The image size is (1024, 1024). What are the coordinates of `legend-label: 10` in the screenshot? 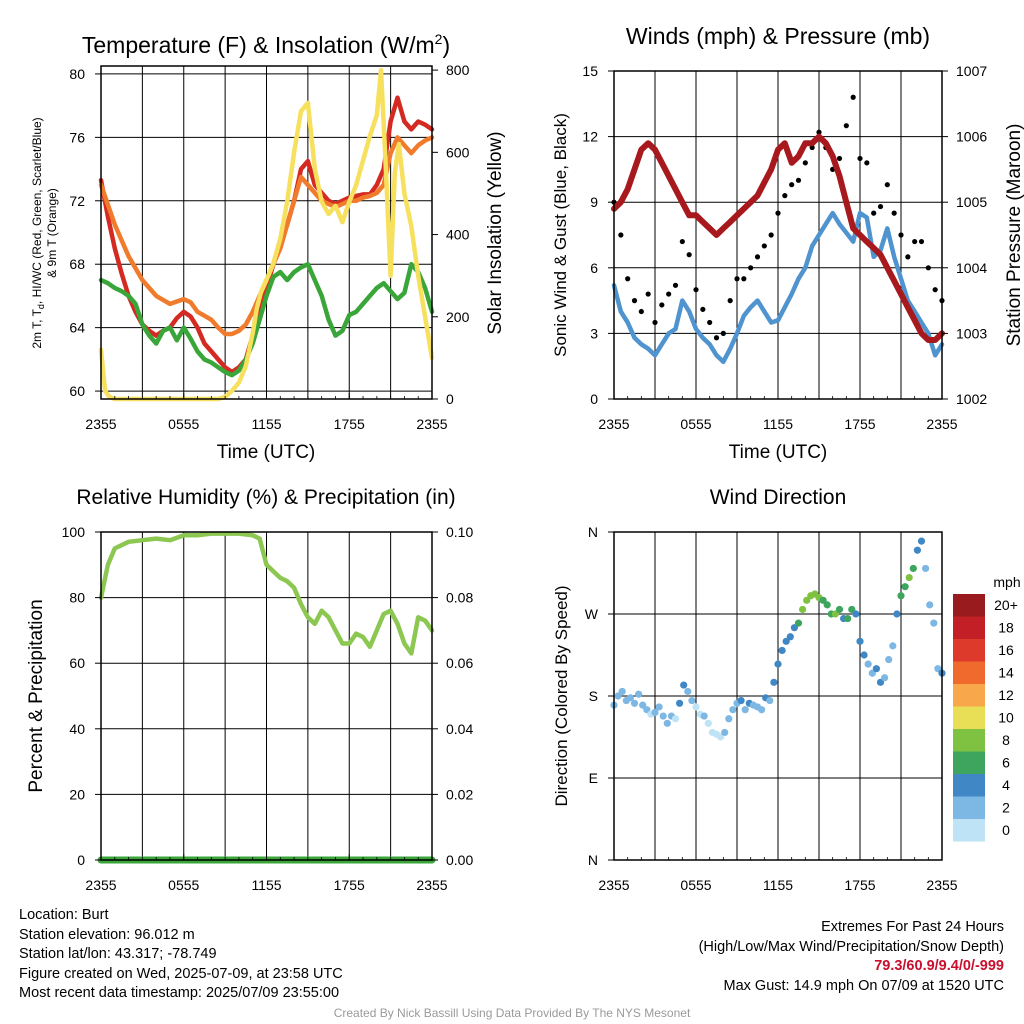 It's located at (1006, 718).